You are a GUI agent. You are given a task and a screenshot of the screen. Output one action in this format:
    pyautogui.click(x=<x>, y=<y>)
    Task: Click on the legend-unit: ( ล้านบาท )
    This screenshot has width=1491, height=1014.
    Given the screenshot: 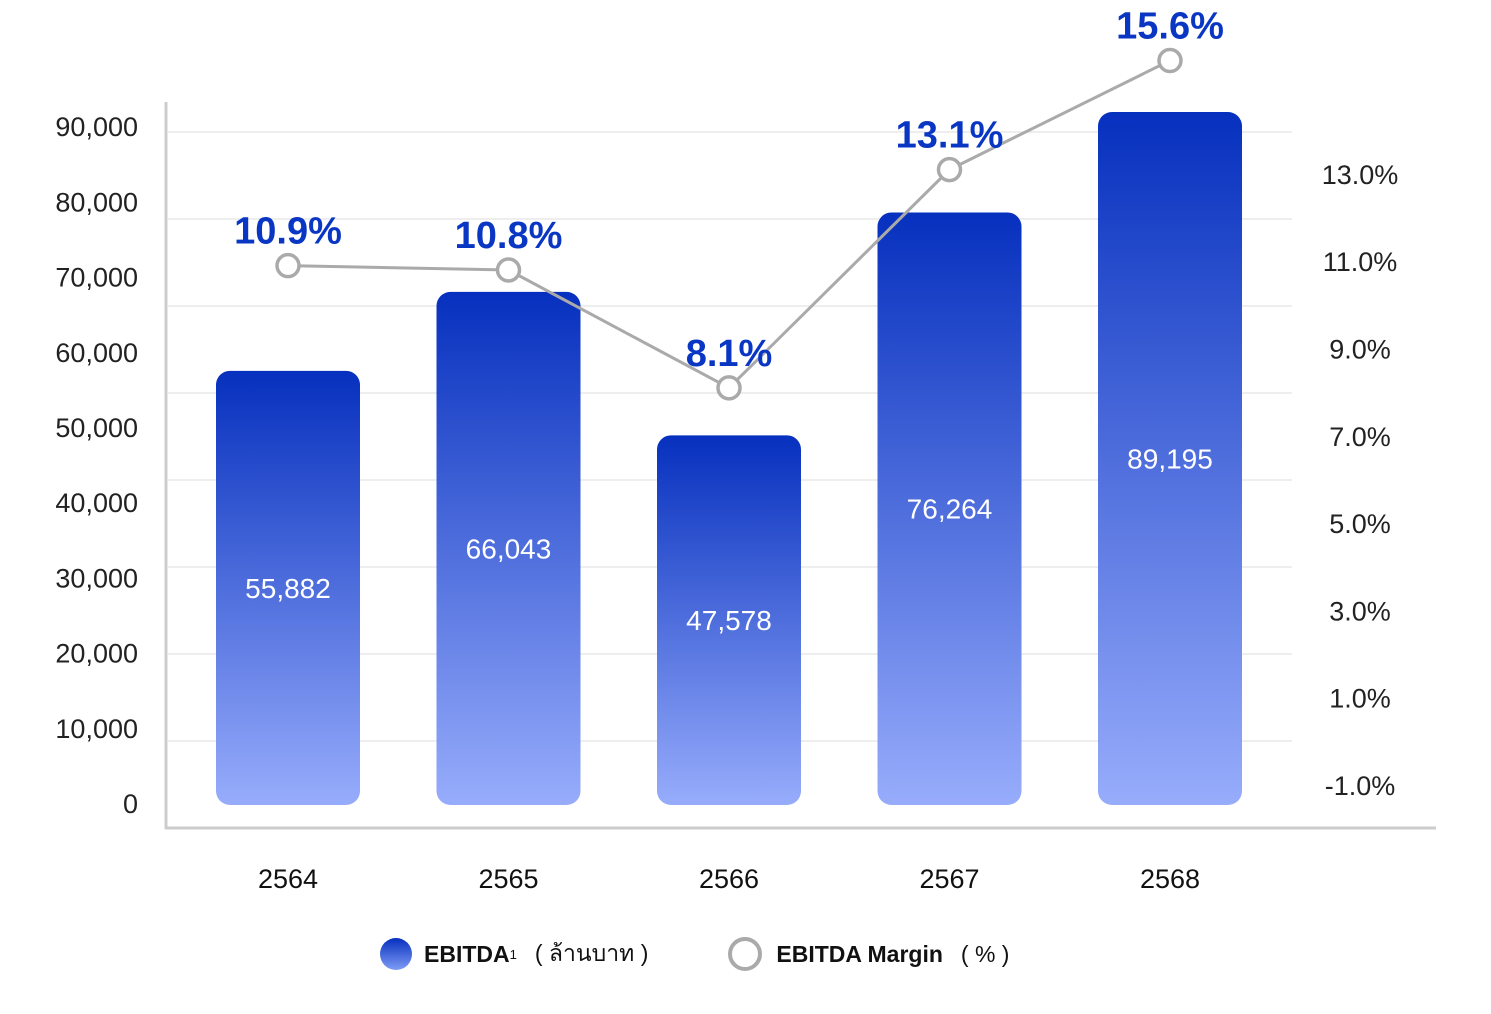 What is the action you would take?
    pyautogui.click(x=591, y=953)
    